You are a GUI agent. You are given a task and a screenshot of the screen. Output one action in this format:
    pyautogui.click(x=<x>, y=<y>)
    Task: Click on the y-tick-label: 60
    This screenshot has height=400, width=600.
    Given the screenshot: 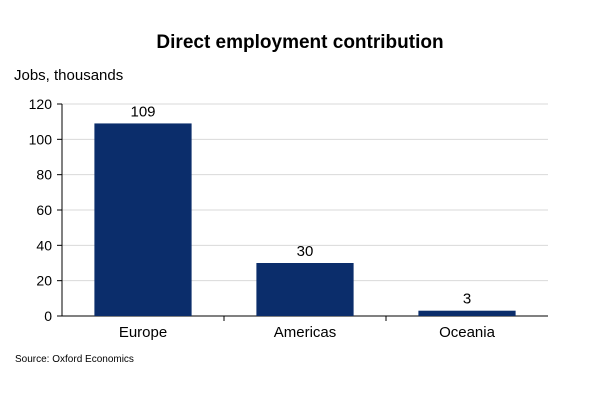 What is the action you would take?
    pyautogui.click(x=44, y=210)
    